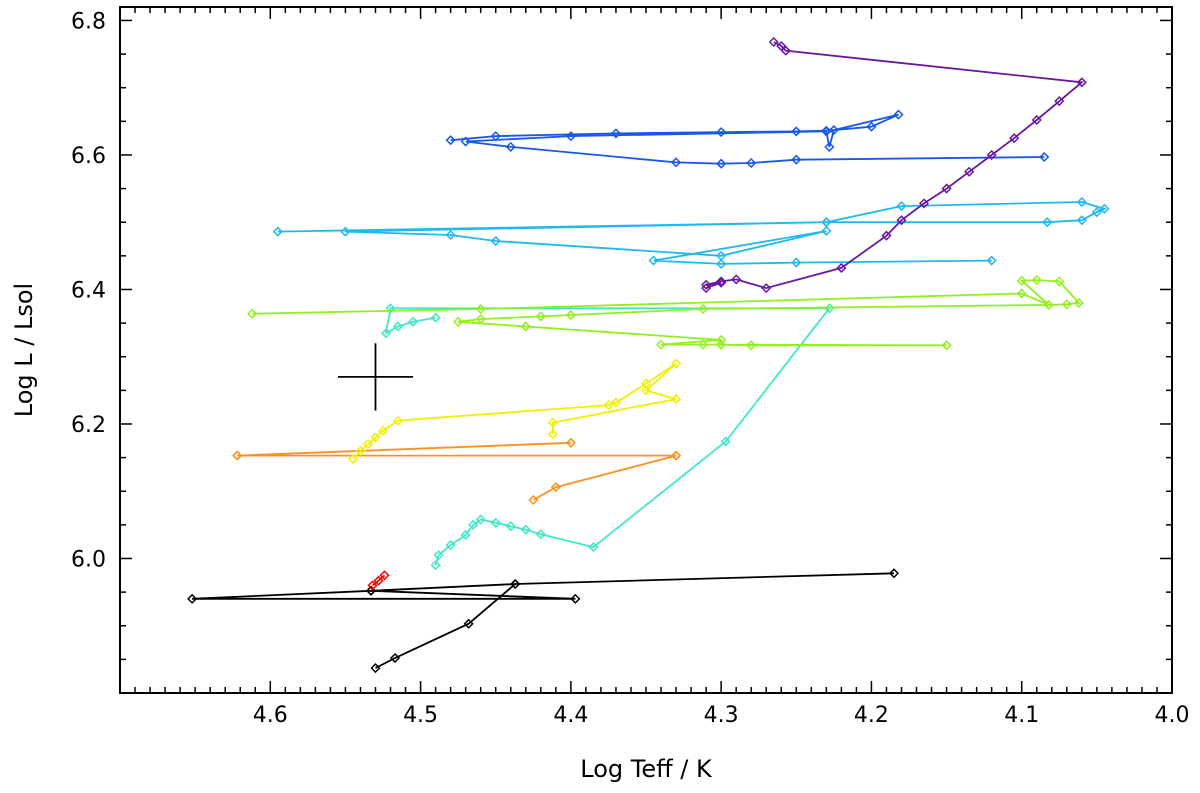  What do you see at coordinates (646, 769) in the screenshot?
I see `x-axis-title: Log Teff / K` at bounding box center [646, 769].